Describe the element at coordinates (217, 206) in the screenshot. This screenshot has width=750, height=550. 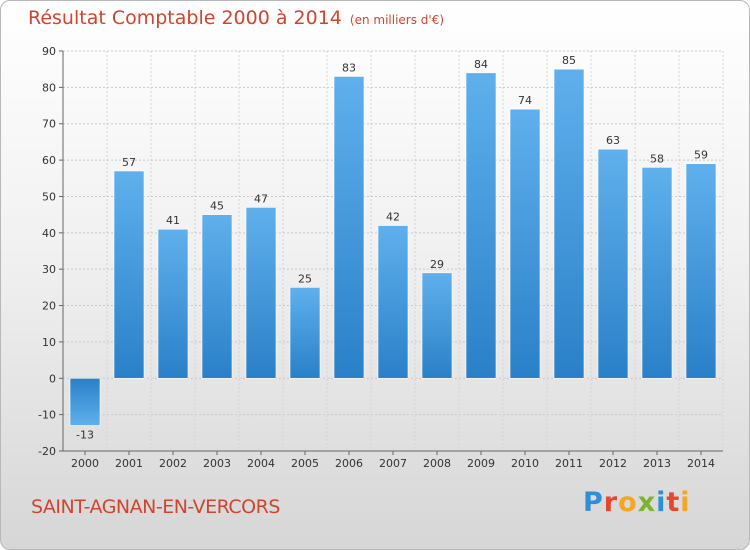
I see `value-label: 45` at that location.